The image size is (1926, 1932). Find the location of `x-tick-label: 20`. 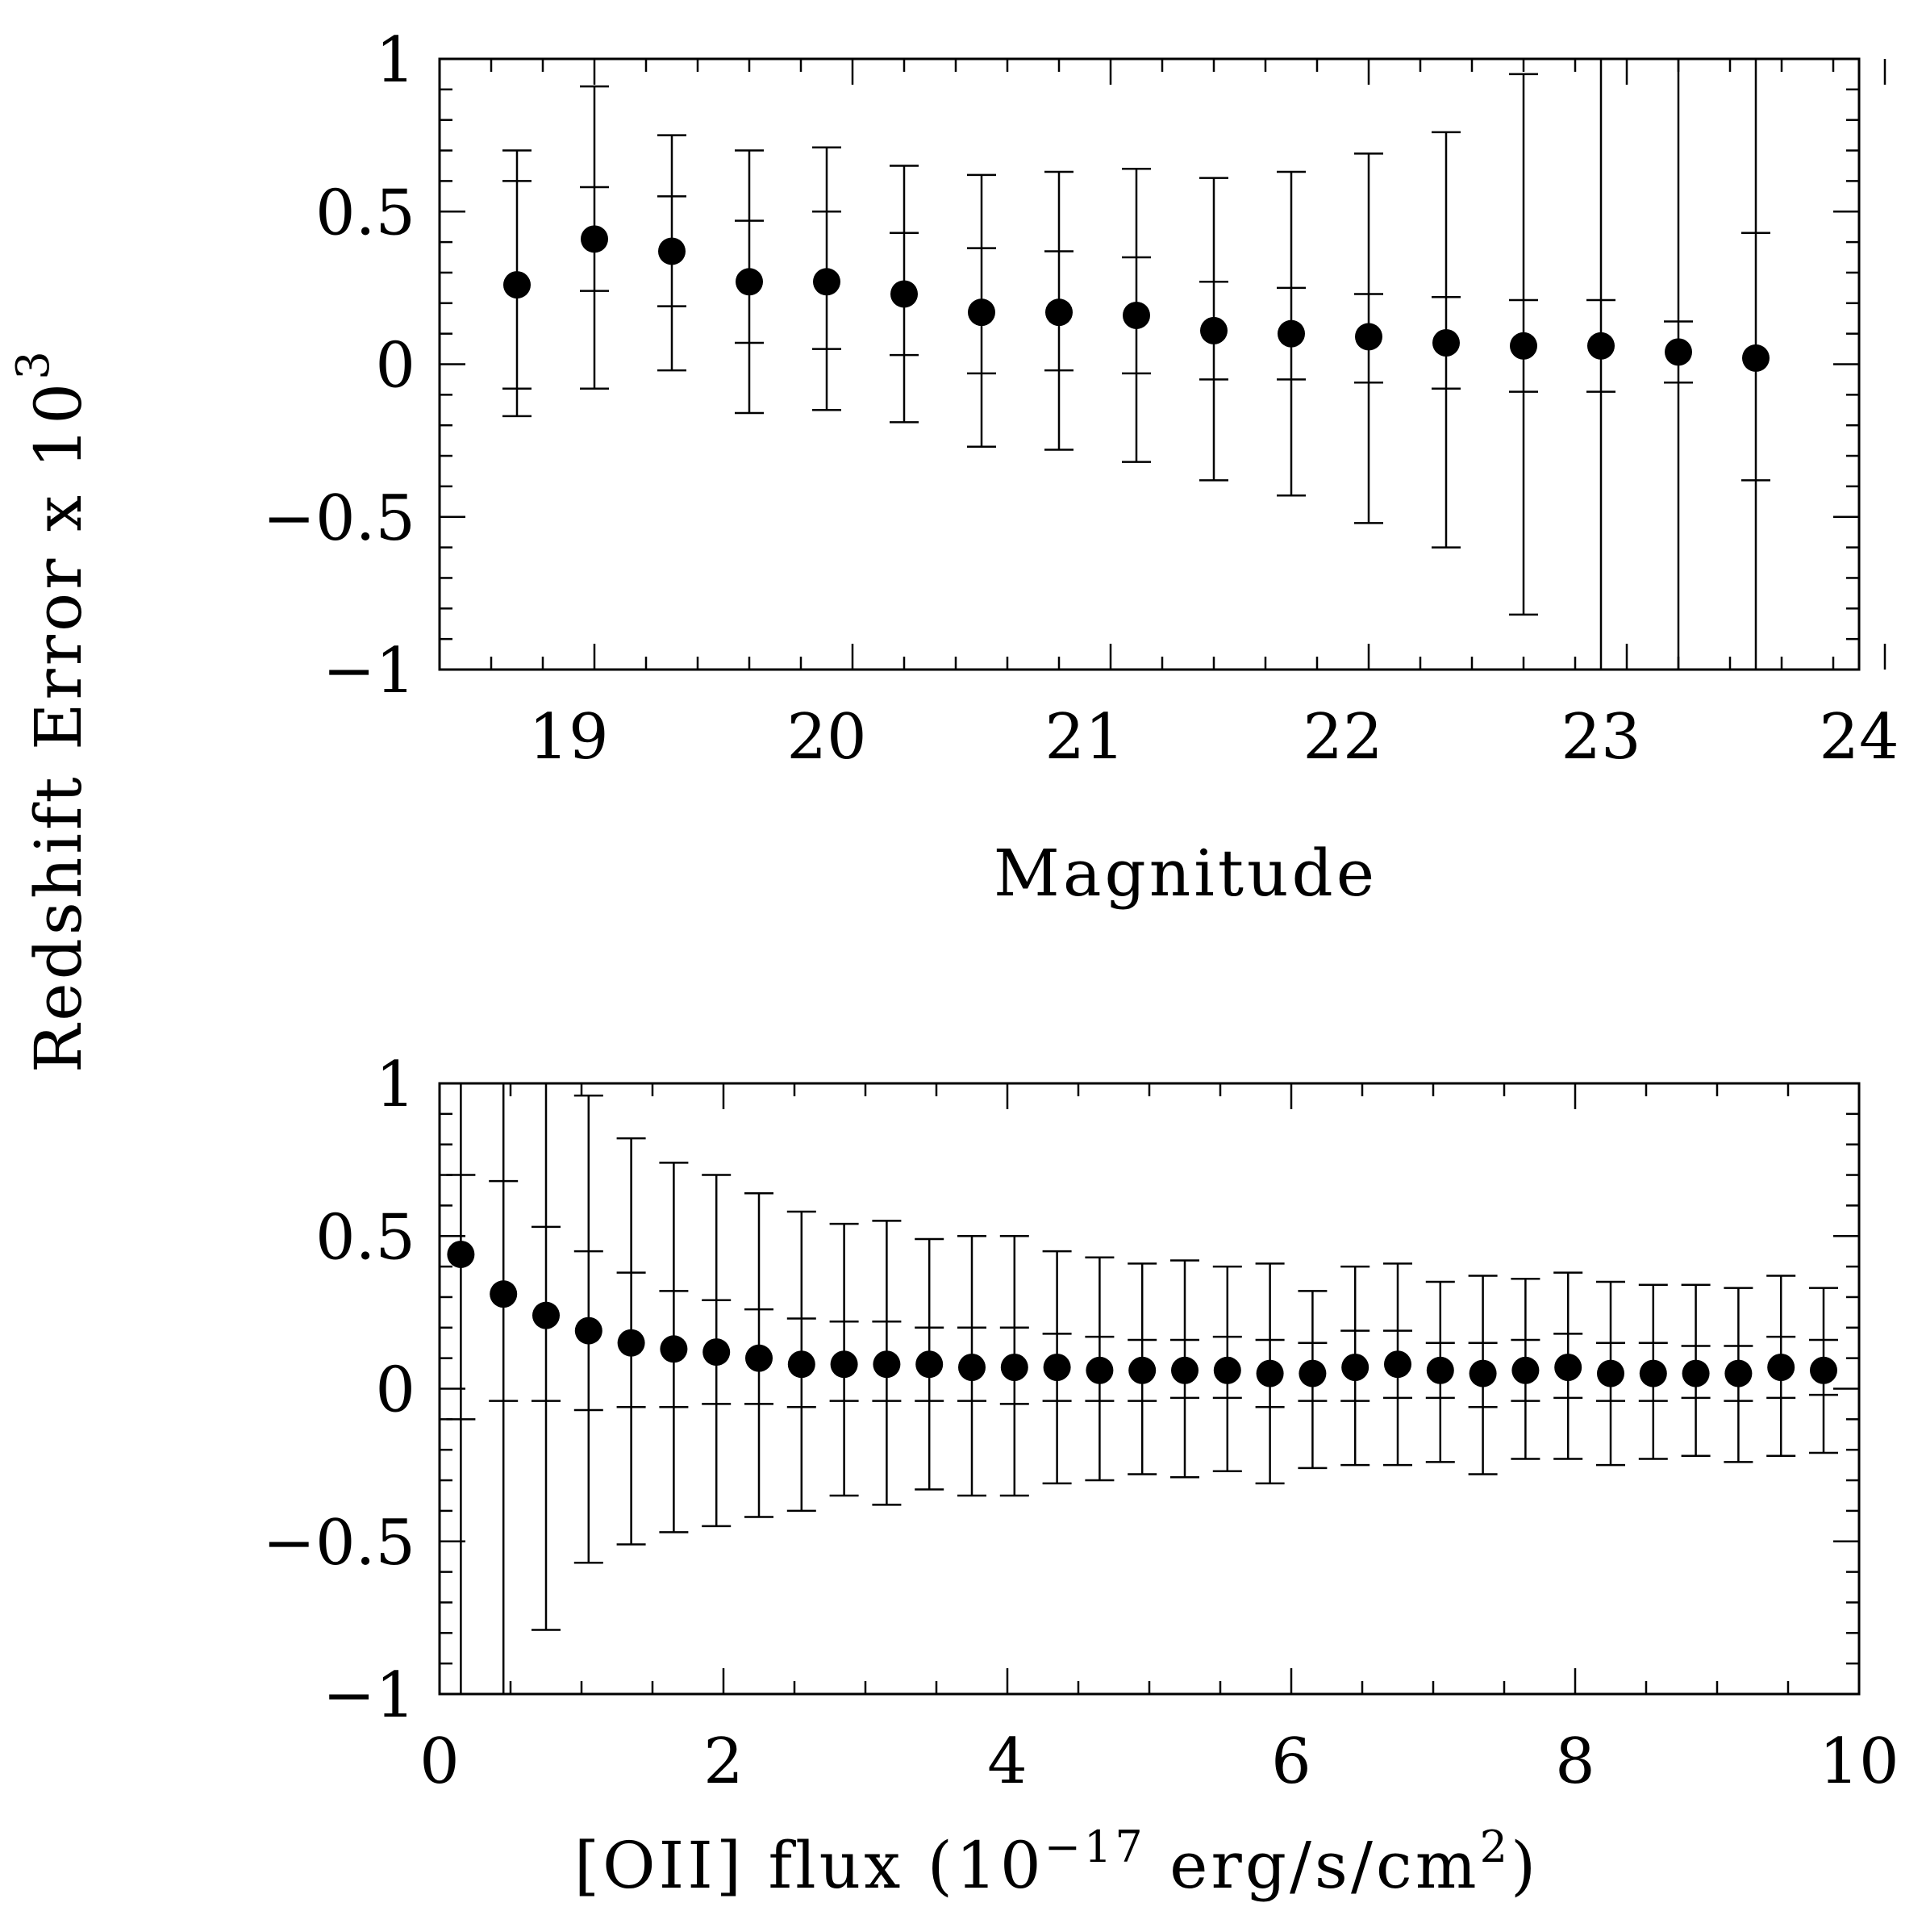

x-tick-label: 20 is located at coordinates (826, 737).